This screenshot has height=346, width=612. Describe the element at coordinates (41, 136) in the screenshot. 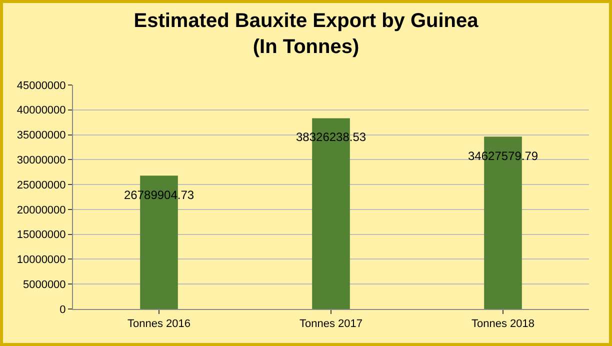

I see `y-tick-label: 35000000` at that location.